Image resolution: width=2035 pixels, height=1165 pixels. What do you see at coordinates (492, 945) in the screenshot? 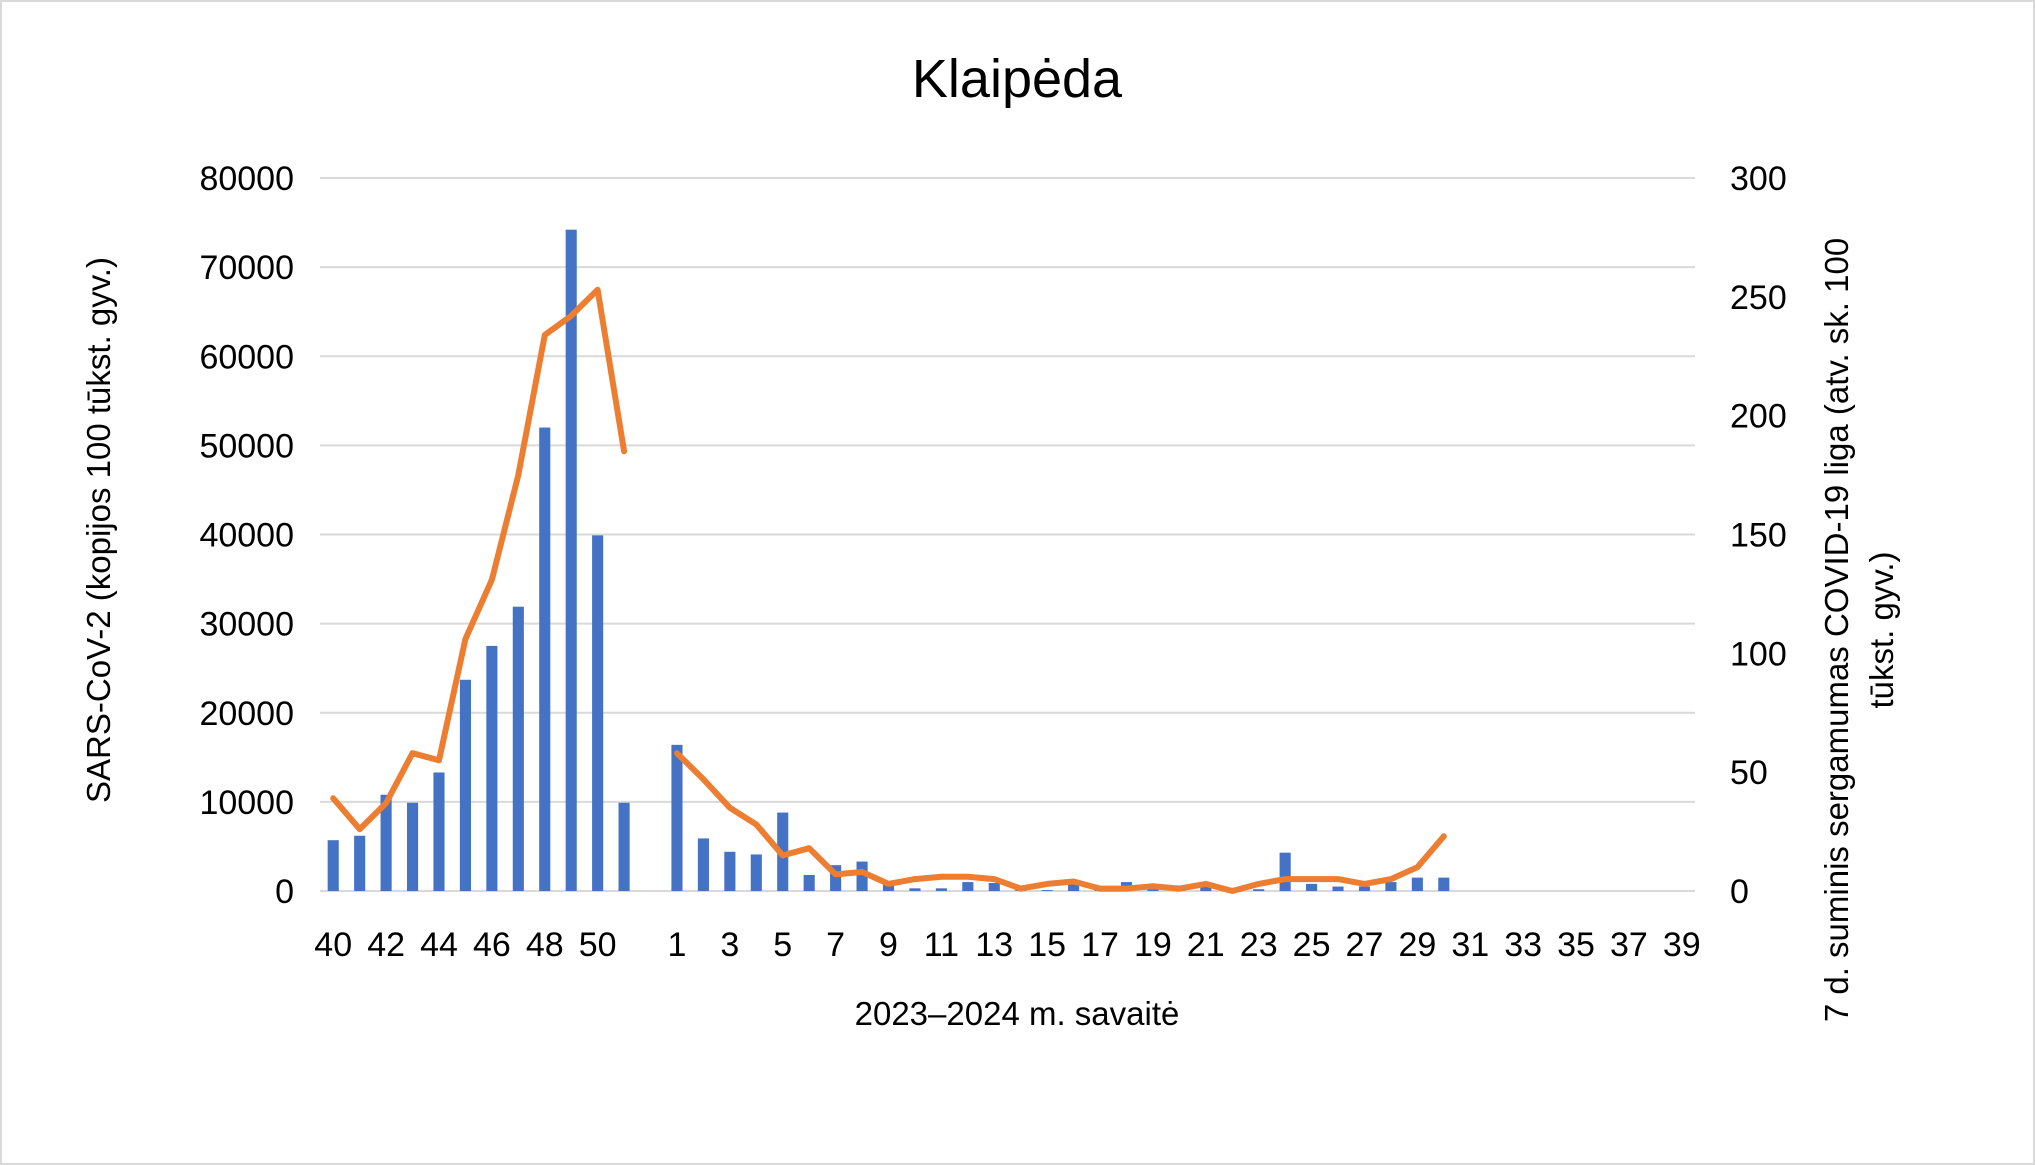
I see `x-tick-label: 46` at bounding box center [492, 945].